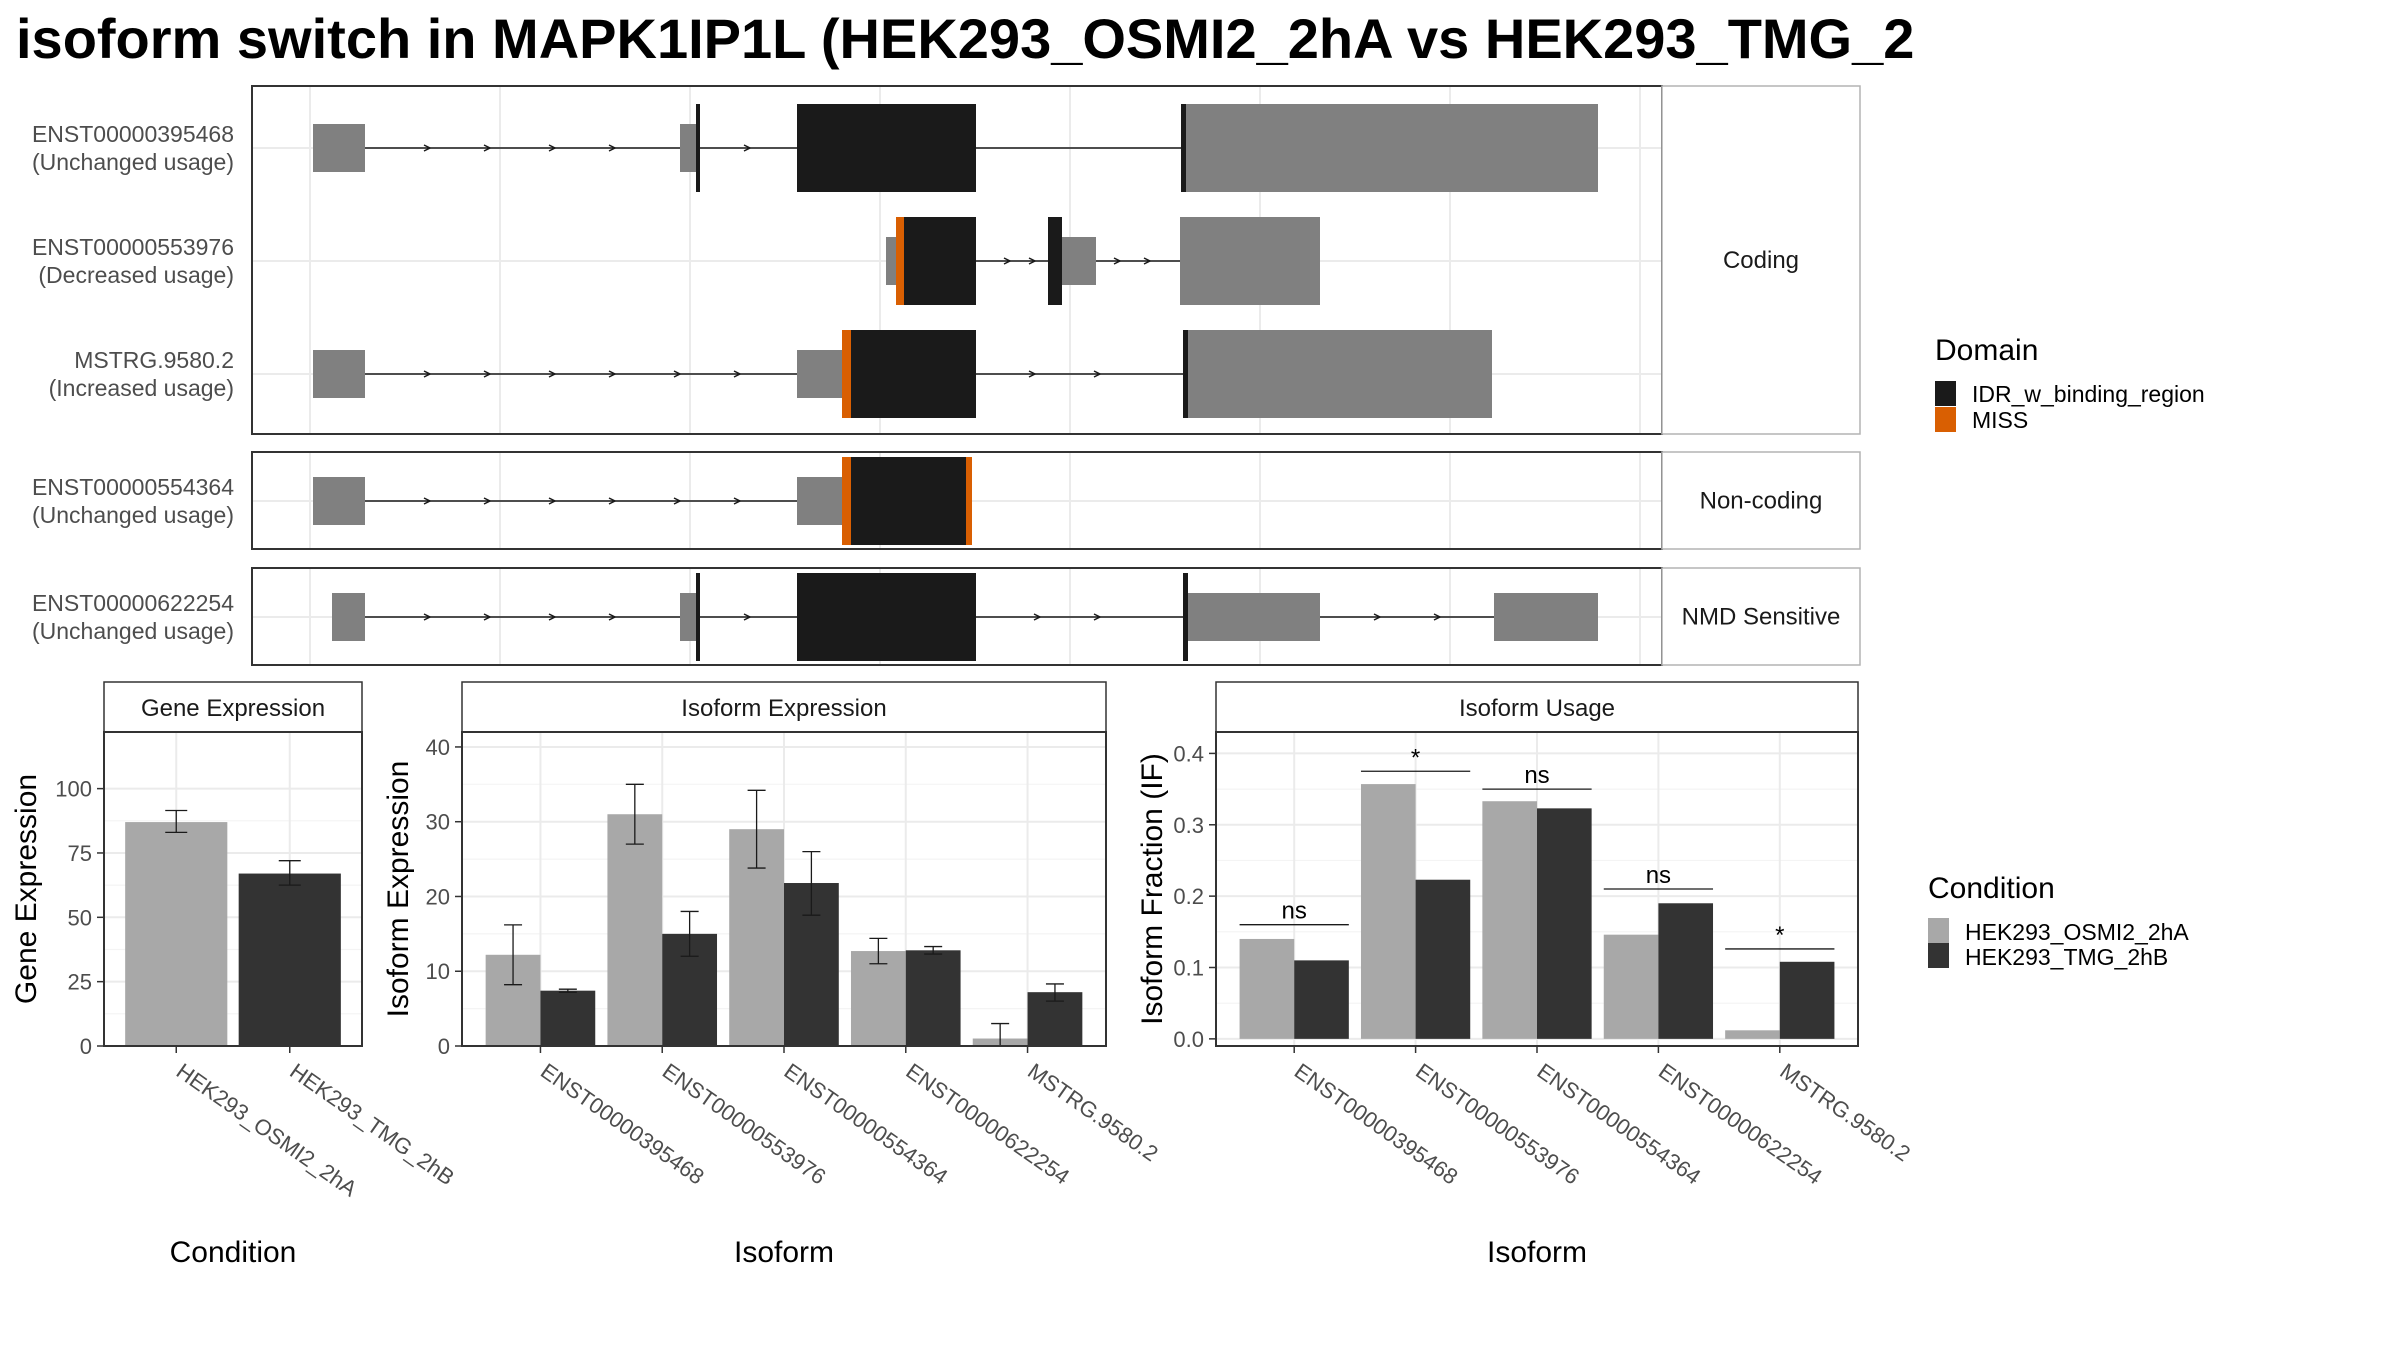 The width and height of the screenshot is (2400, 1350). What do you see at coordinates (2070, 383) in the screenshot?
I see `domain-legend: Domain IDR_w_binding_region MISS` at bounding box center [2070, 383].